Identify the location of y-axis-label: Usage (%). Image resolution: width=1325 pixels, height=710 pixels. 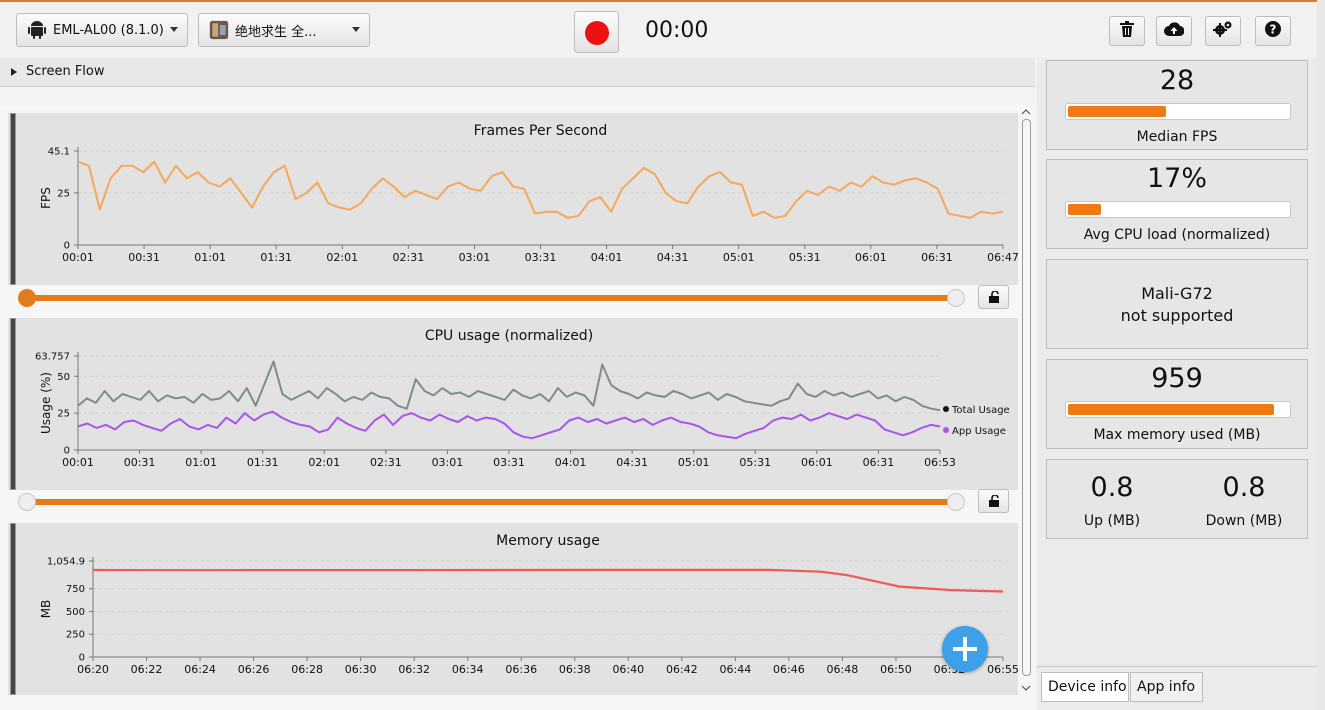
(46, 403).